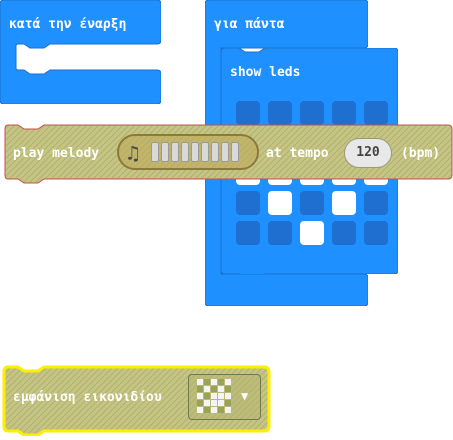  What do you see at coordinates (265, 72) in the screenshot?
I see `show-leds-label: show leds` at bounding box center [265, 72].